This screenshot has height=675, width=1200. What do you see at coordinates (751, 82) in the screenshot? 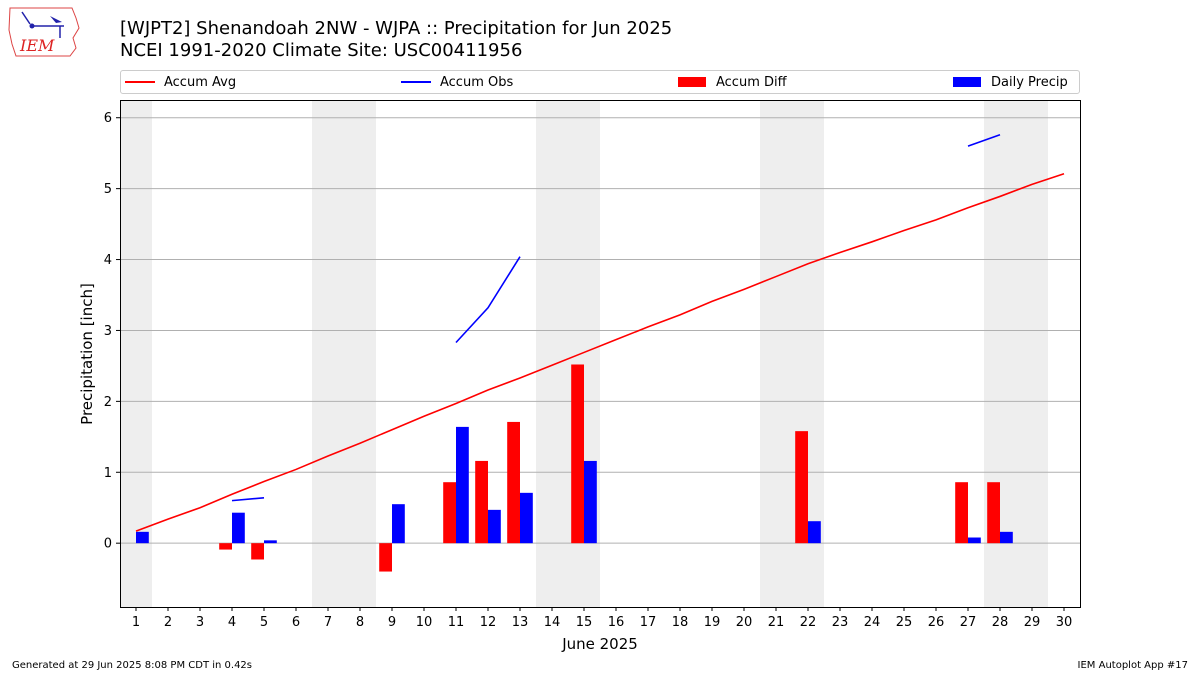
I see `legend-label-accum-diff: Accum Diff` at bounding box center [751, 82].